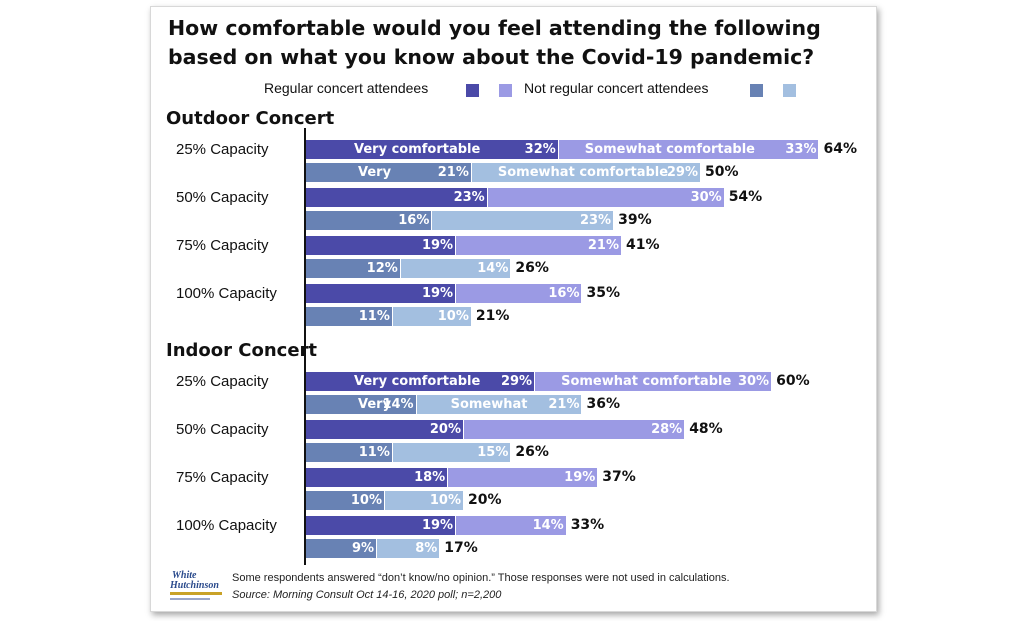 The image size is (1024, 621). Describe the element at coordinates (184, 575) in the screenshot. I see `svg-text: White` at that location.